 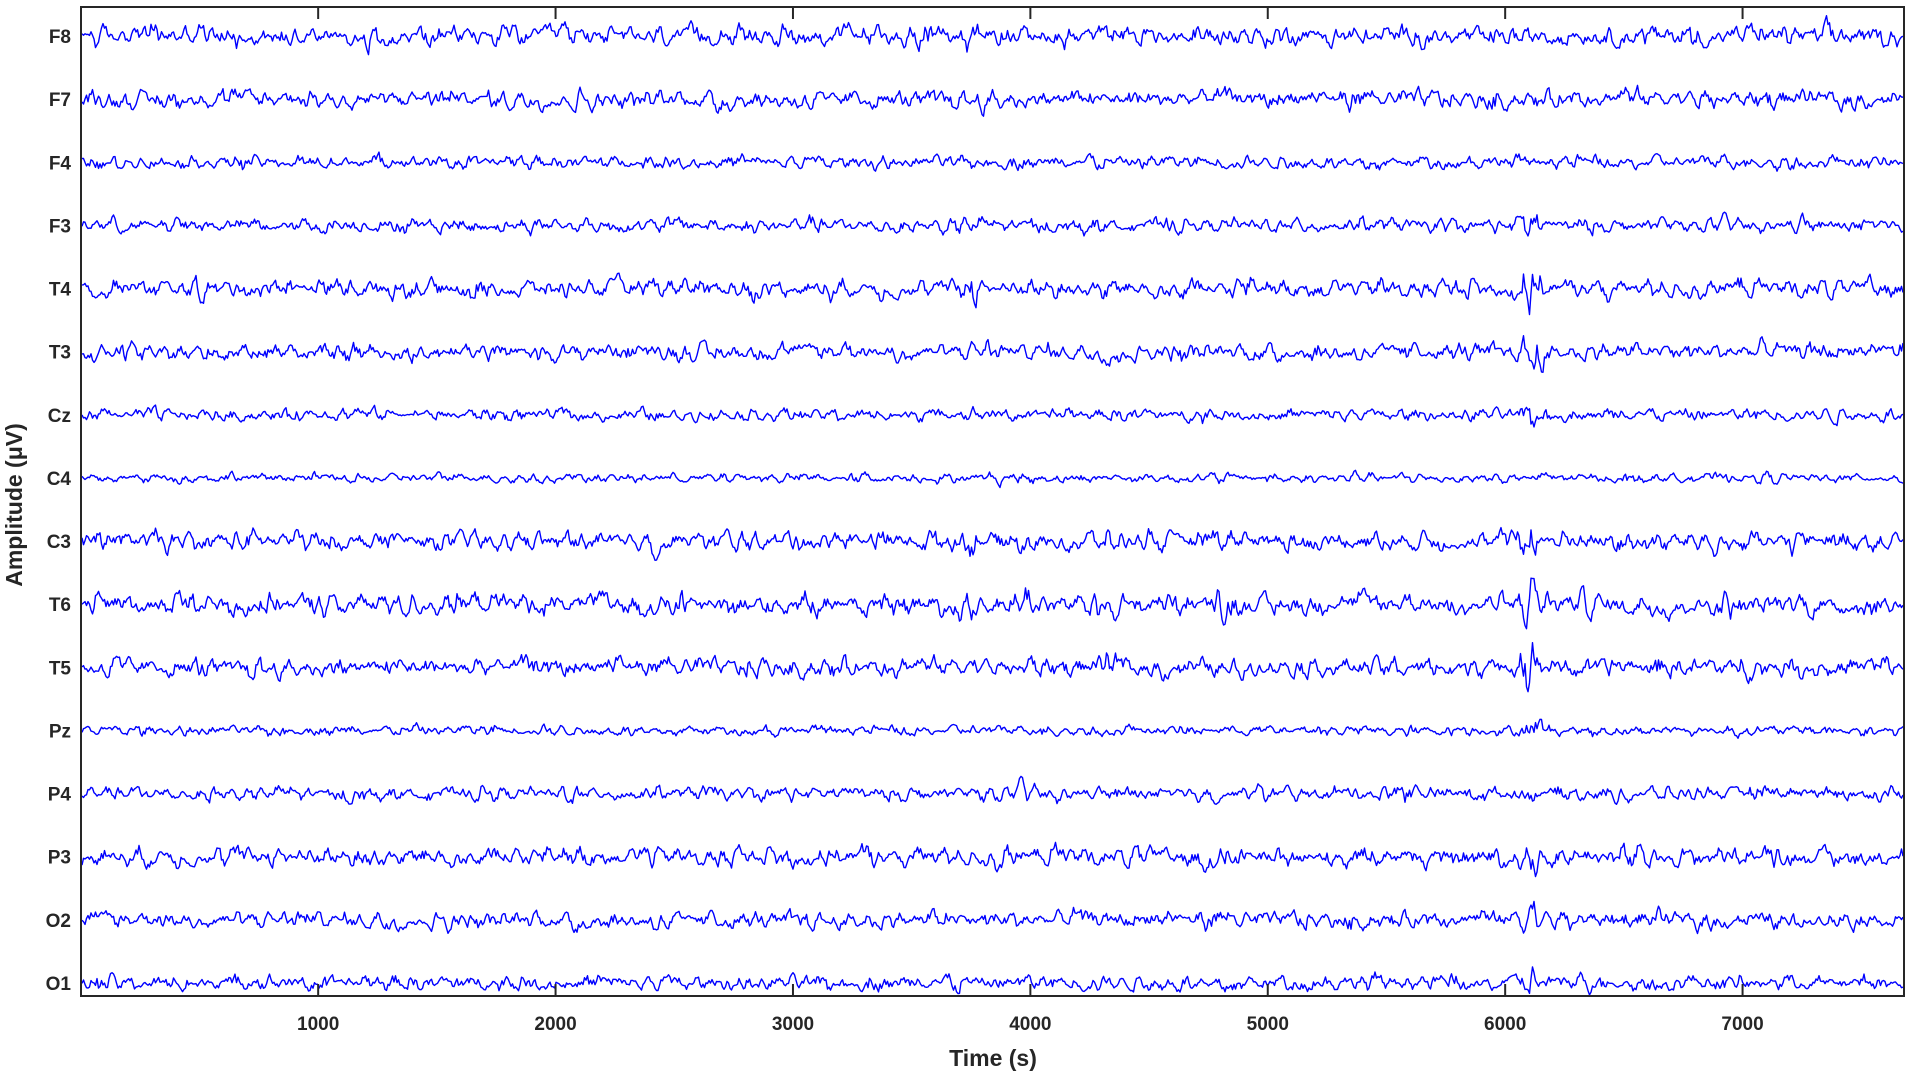 What do you see at coordinates (60, 605) in the screenshot?
I see `channel-label-t6: T6` at bounding box center [60, 605].